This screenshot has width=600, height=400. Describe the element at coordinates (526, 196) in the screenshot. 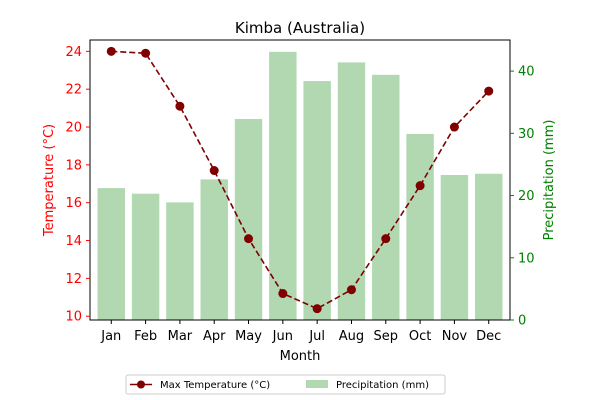

I see `y-right-tick-label-20: 20` at that location.